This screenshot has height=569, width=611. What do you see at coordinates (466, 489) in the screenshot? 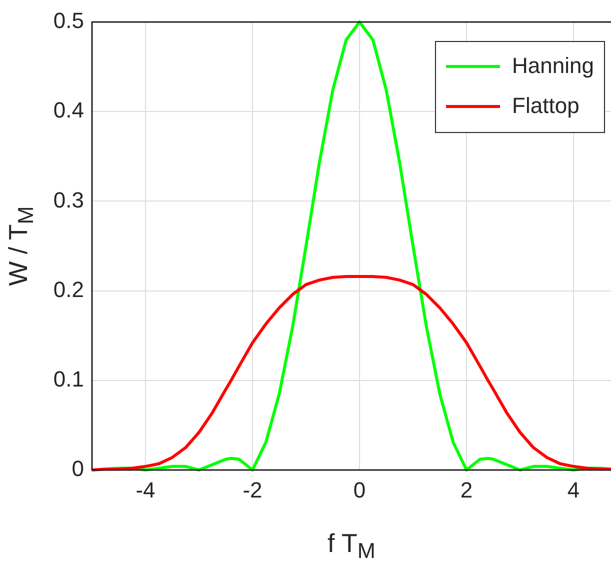
I see `x-tick-label: 2` at bounding box center [466, 489].